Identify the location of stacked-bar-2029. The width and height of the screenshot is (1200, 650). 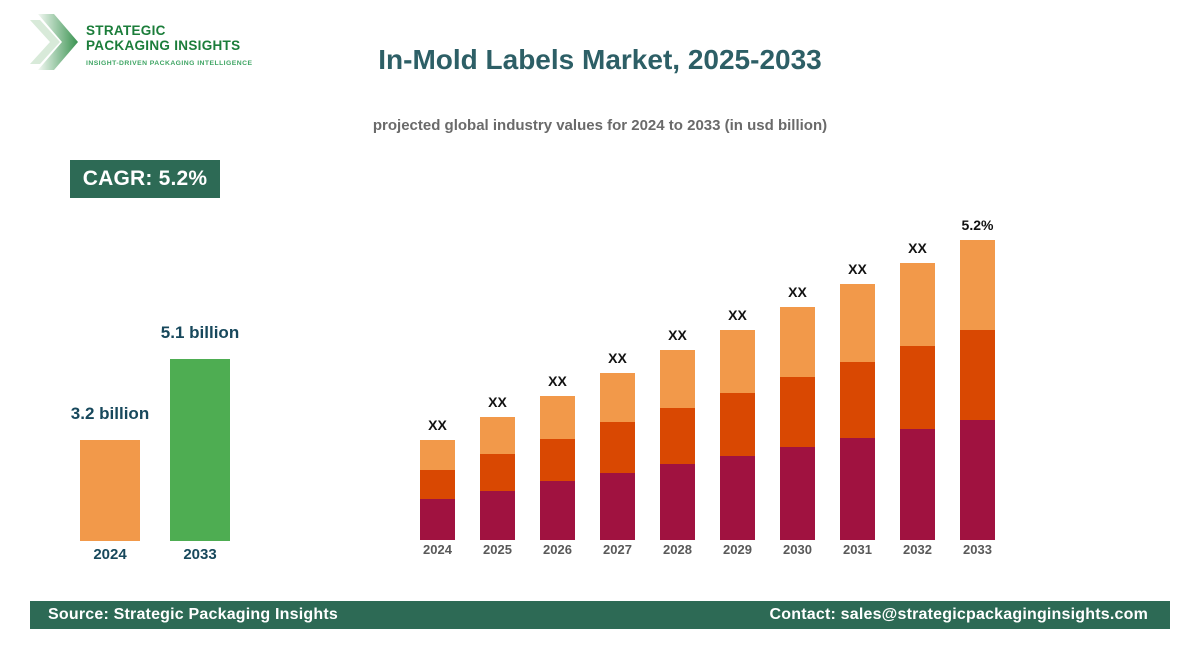
(737, 435).